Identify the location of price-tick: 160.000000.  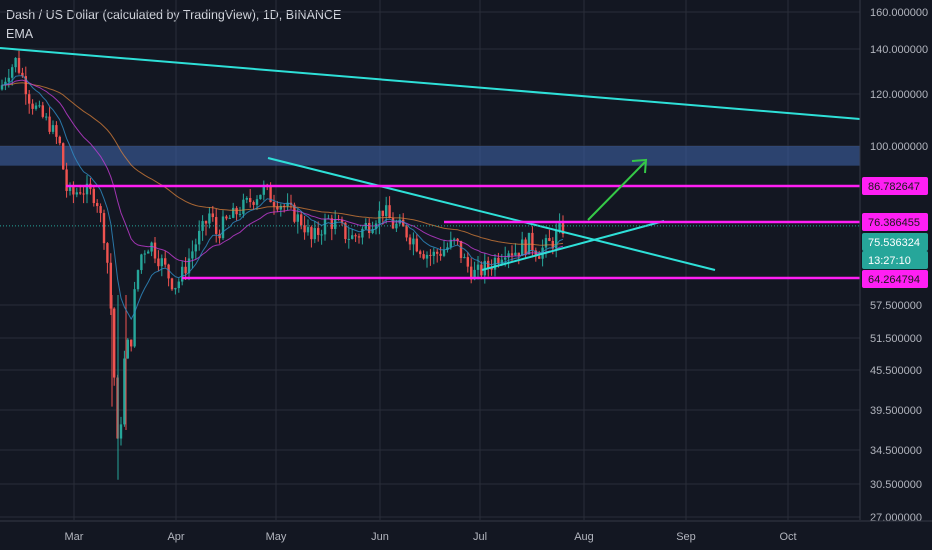
(899, 13).